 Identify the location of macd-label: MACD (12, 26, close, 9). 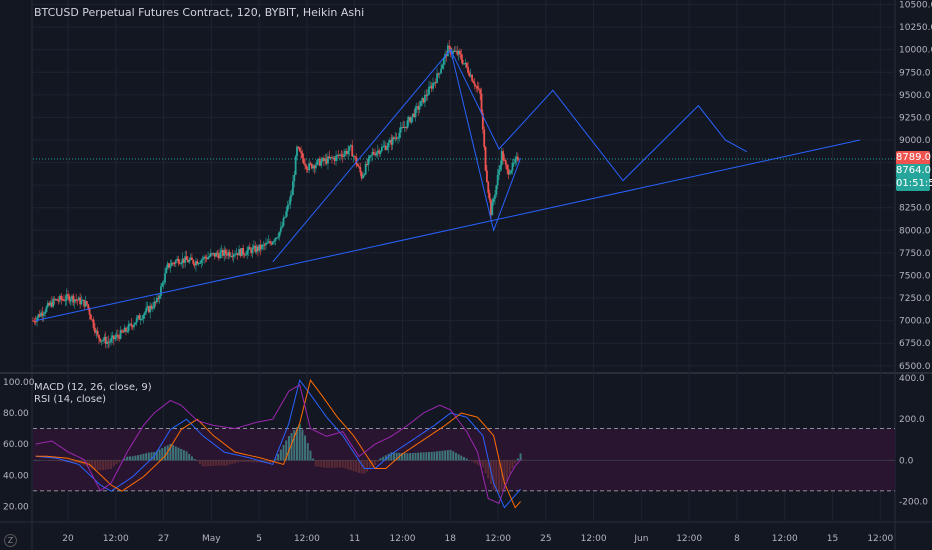
(93, 387).